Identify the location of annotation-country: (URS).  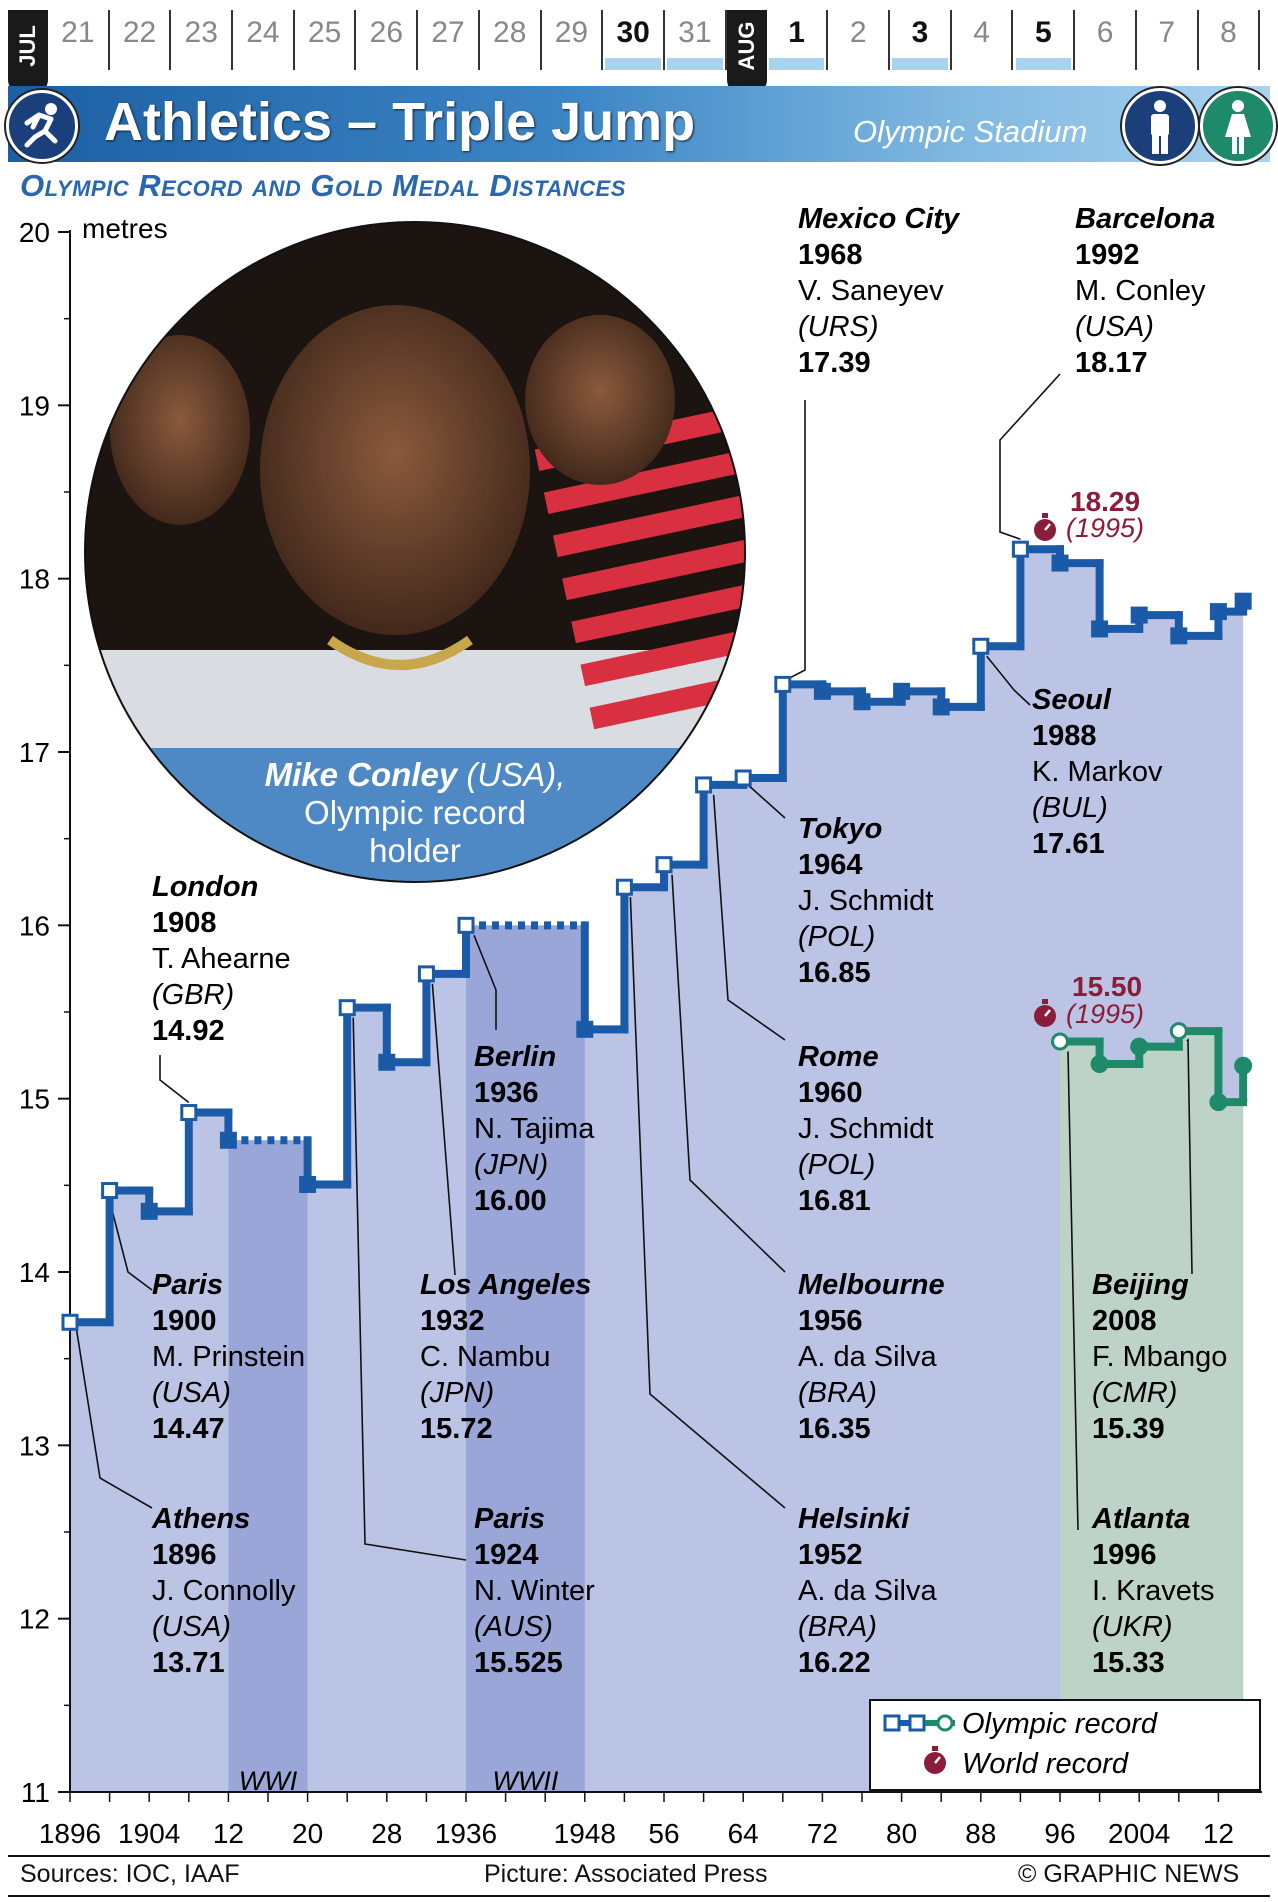
(838, 327).